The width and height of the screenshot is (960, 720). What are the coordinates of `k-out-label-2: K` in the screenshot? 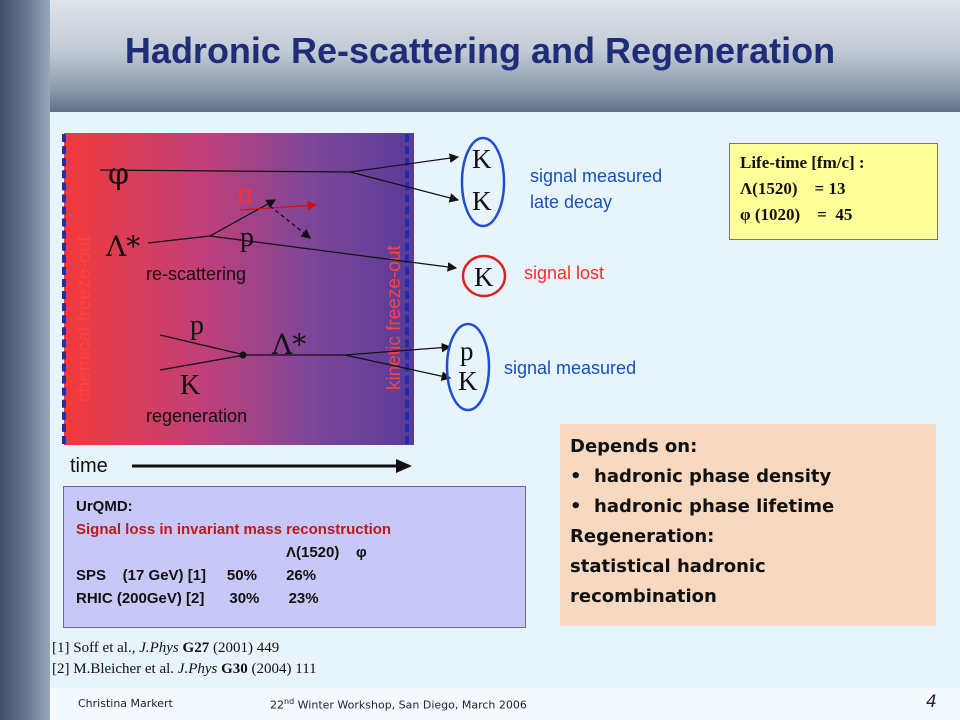 It's located at (482, 201).